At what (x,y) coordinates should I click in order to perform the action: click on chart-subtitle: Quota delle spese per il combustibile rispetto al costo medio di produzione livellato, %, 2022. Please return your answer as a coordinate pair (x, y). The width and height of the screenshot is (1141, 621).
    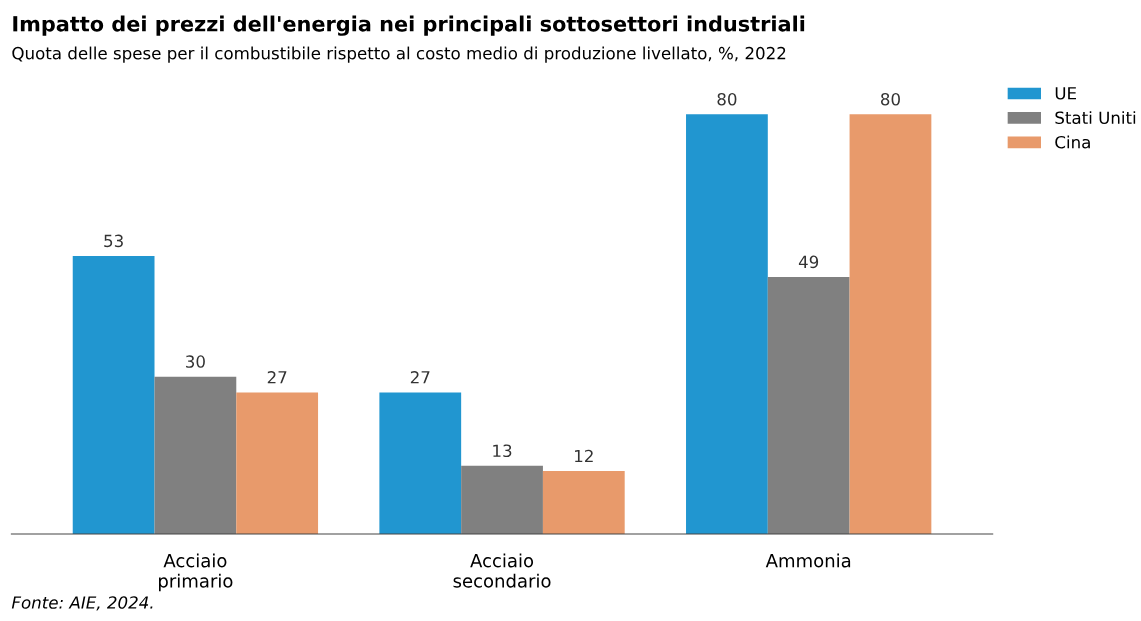
    Looking at the image, I should click on (399, 54).